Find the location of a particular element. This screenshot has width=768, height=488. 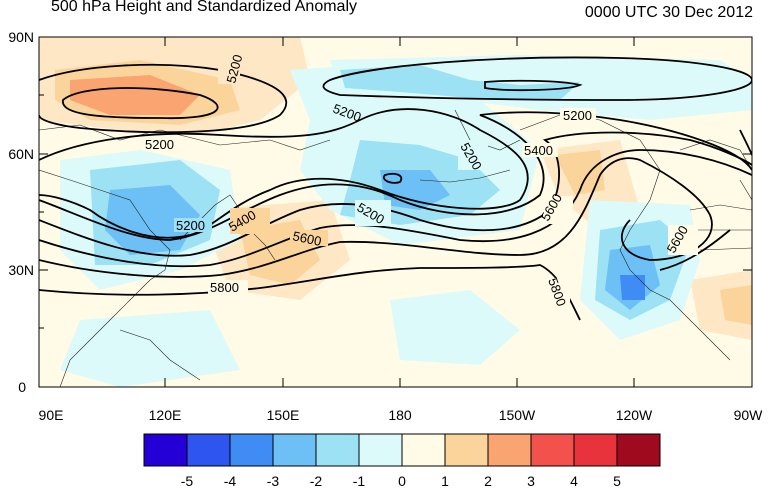

lon-label-120w: 120W is located at coordinates (634, 415).